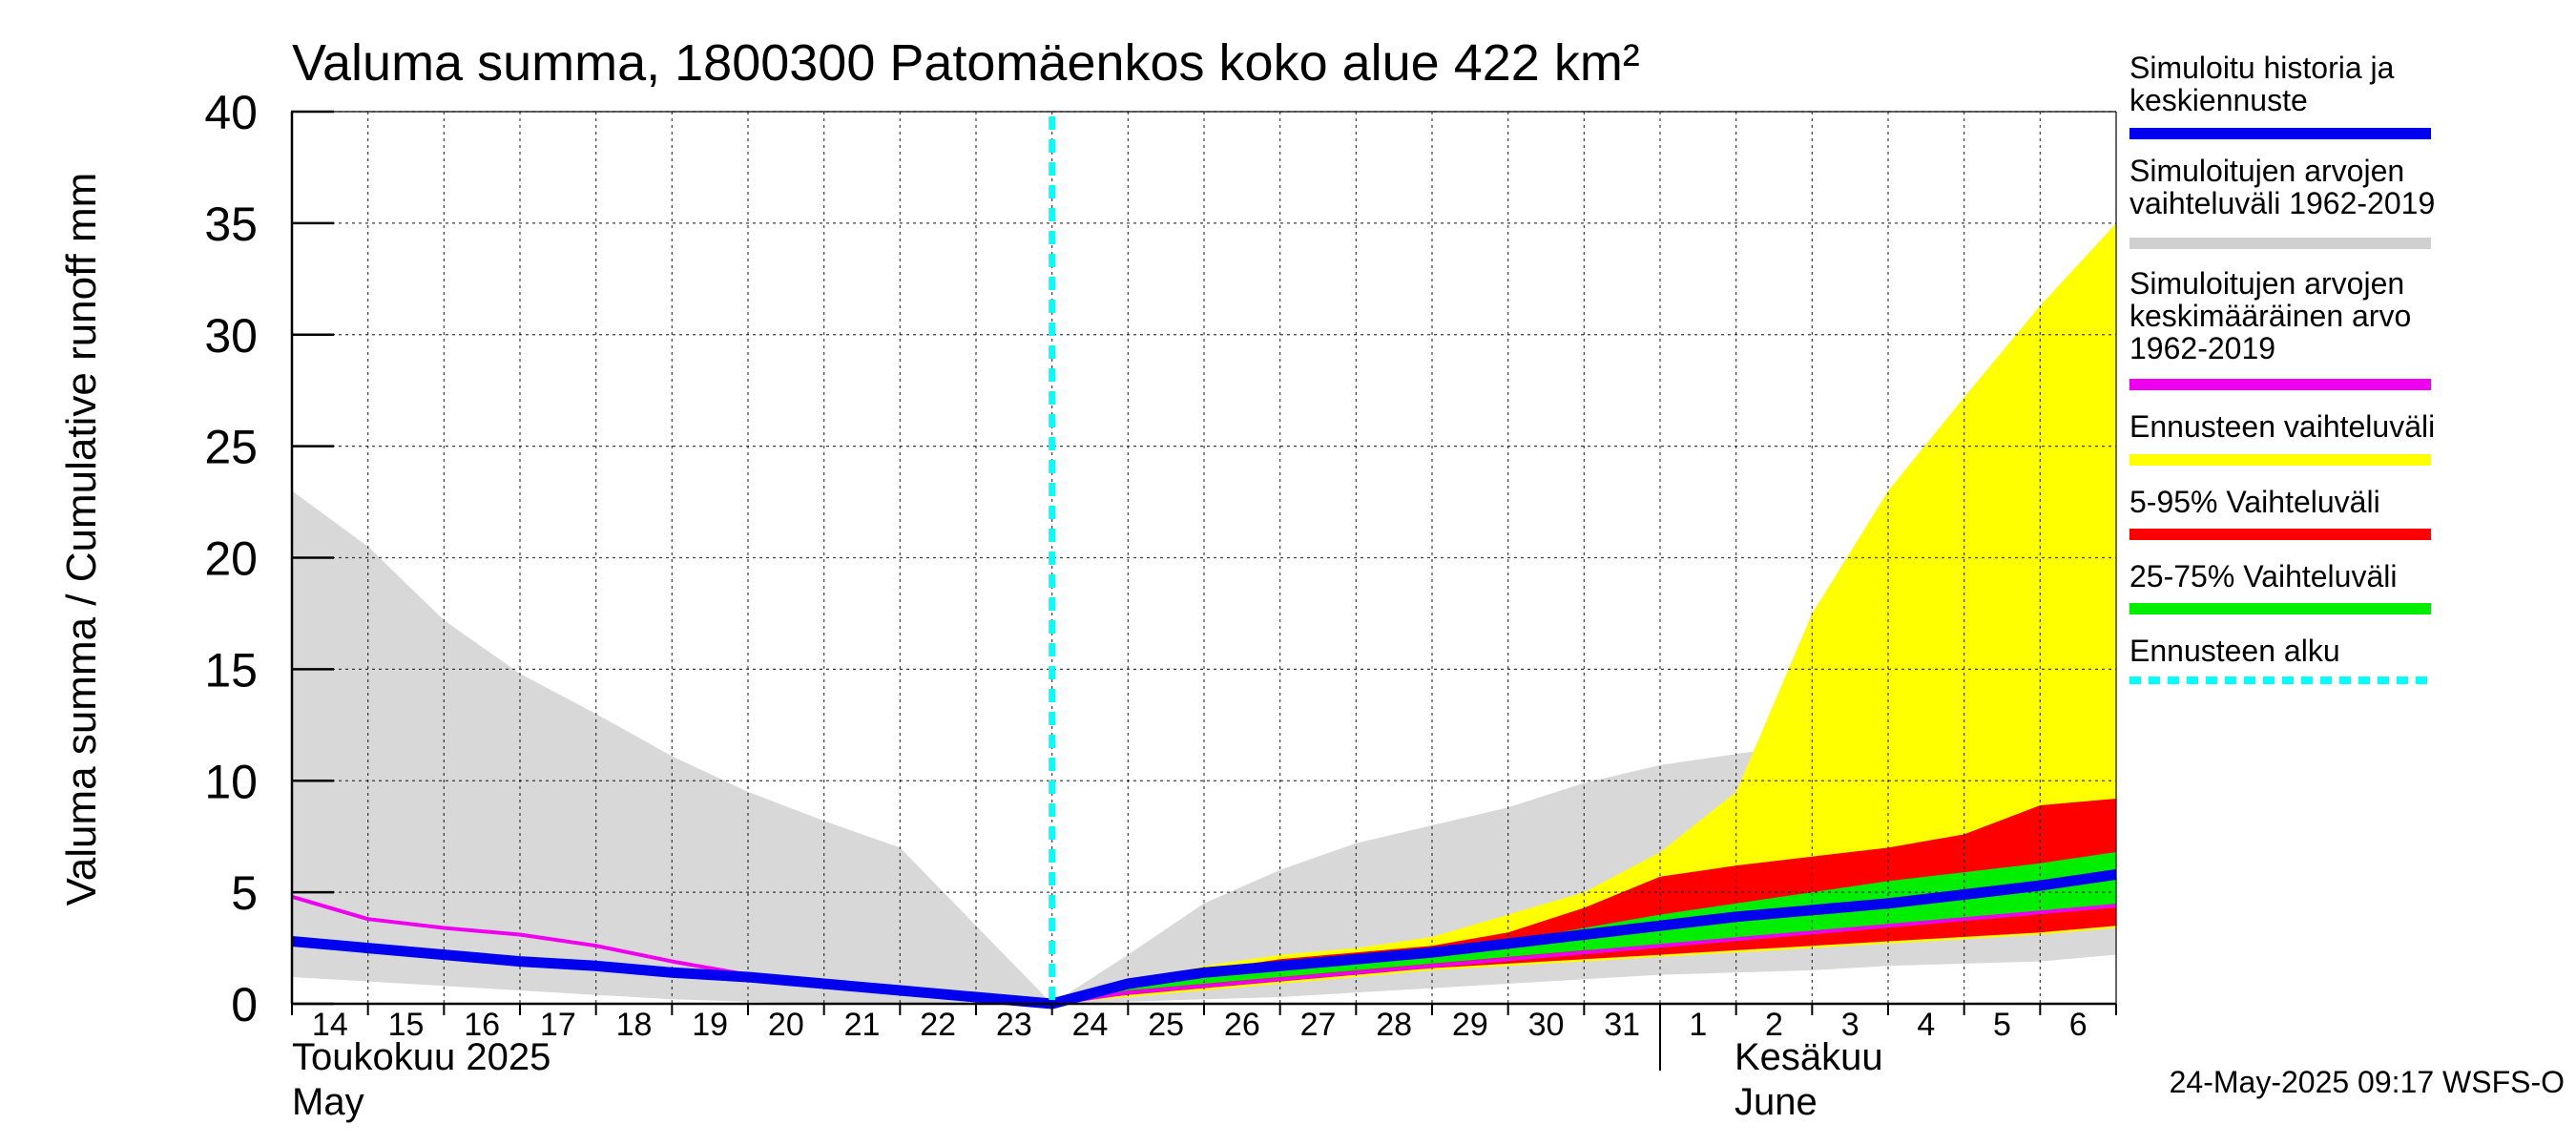 The image size is (2576, 1145). I want to click on x-tick-label: 22, so click(938, 1025).